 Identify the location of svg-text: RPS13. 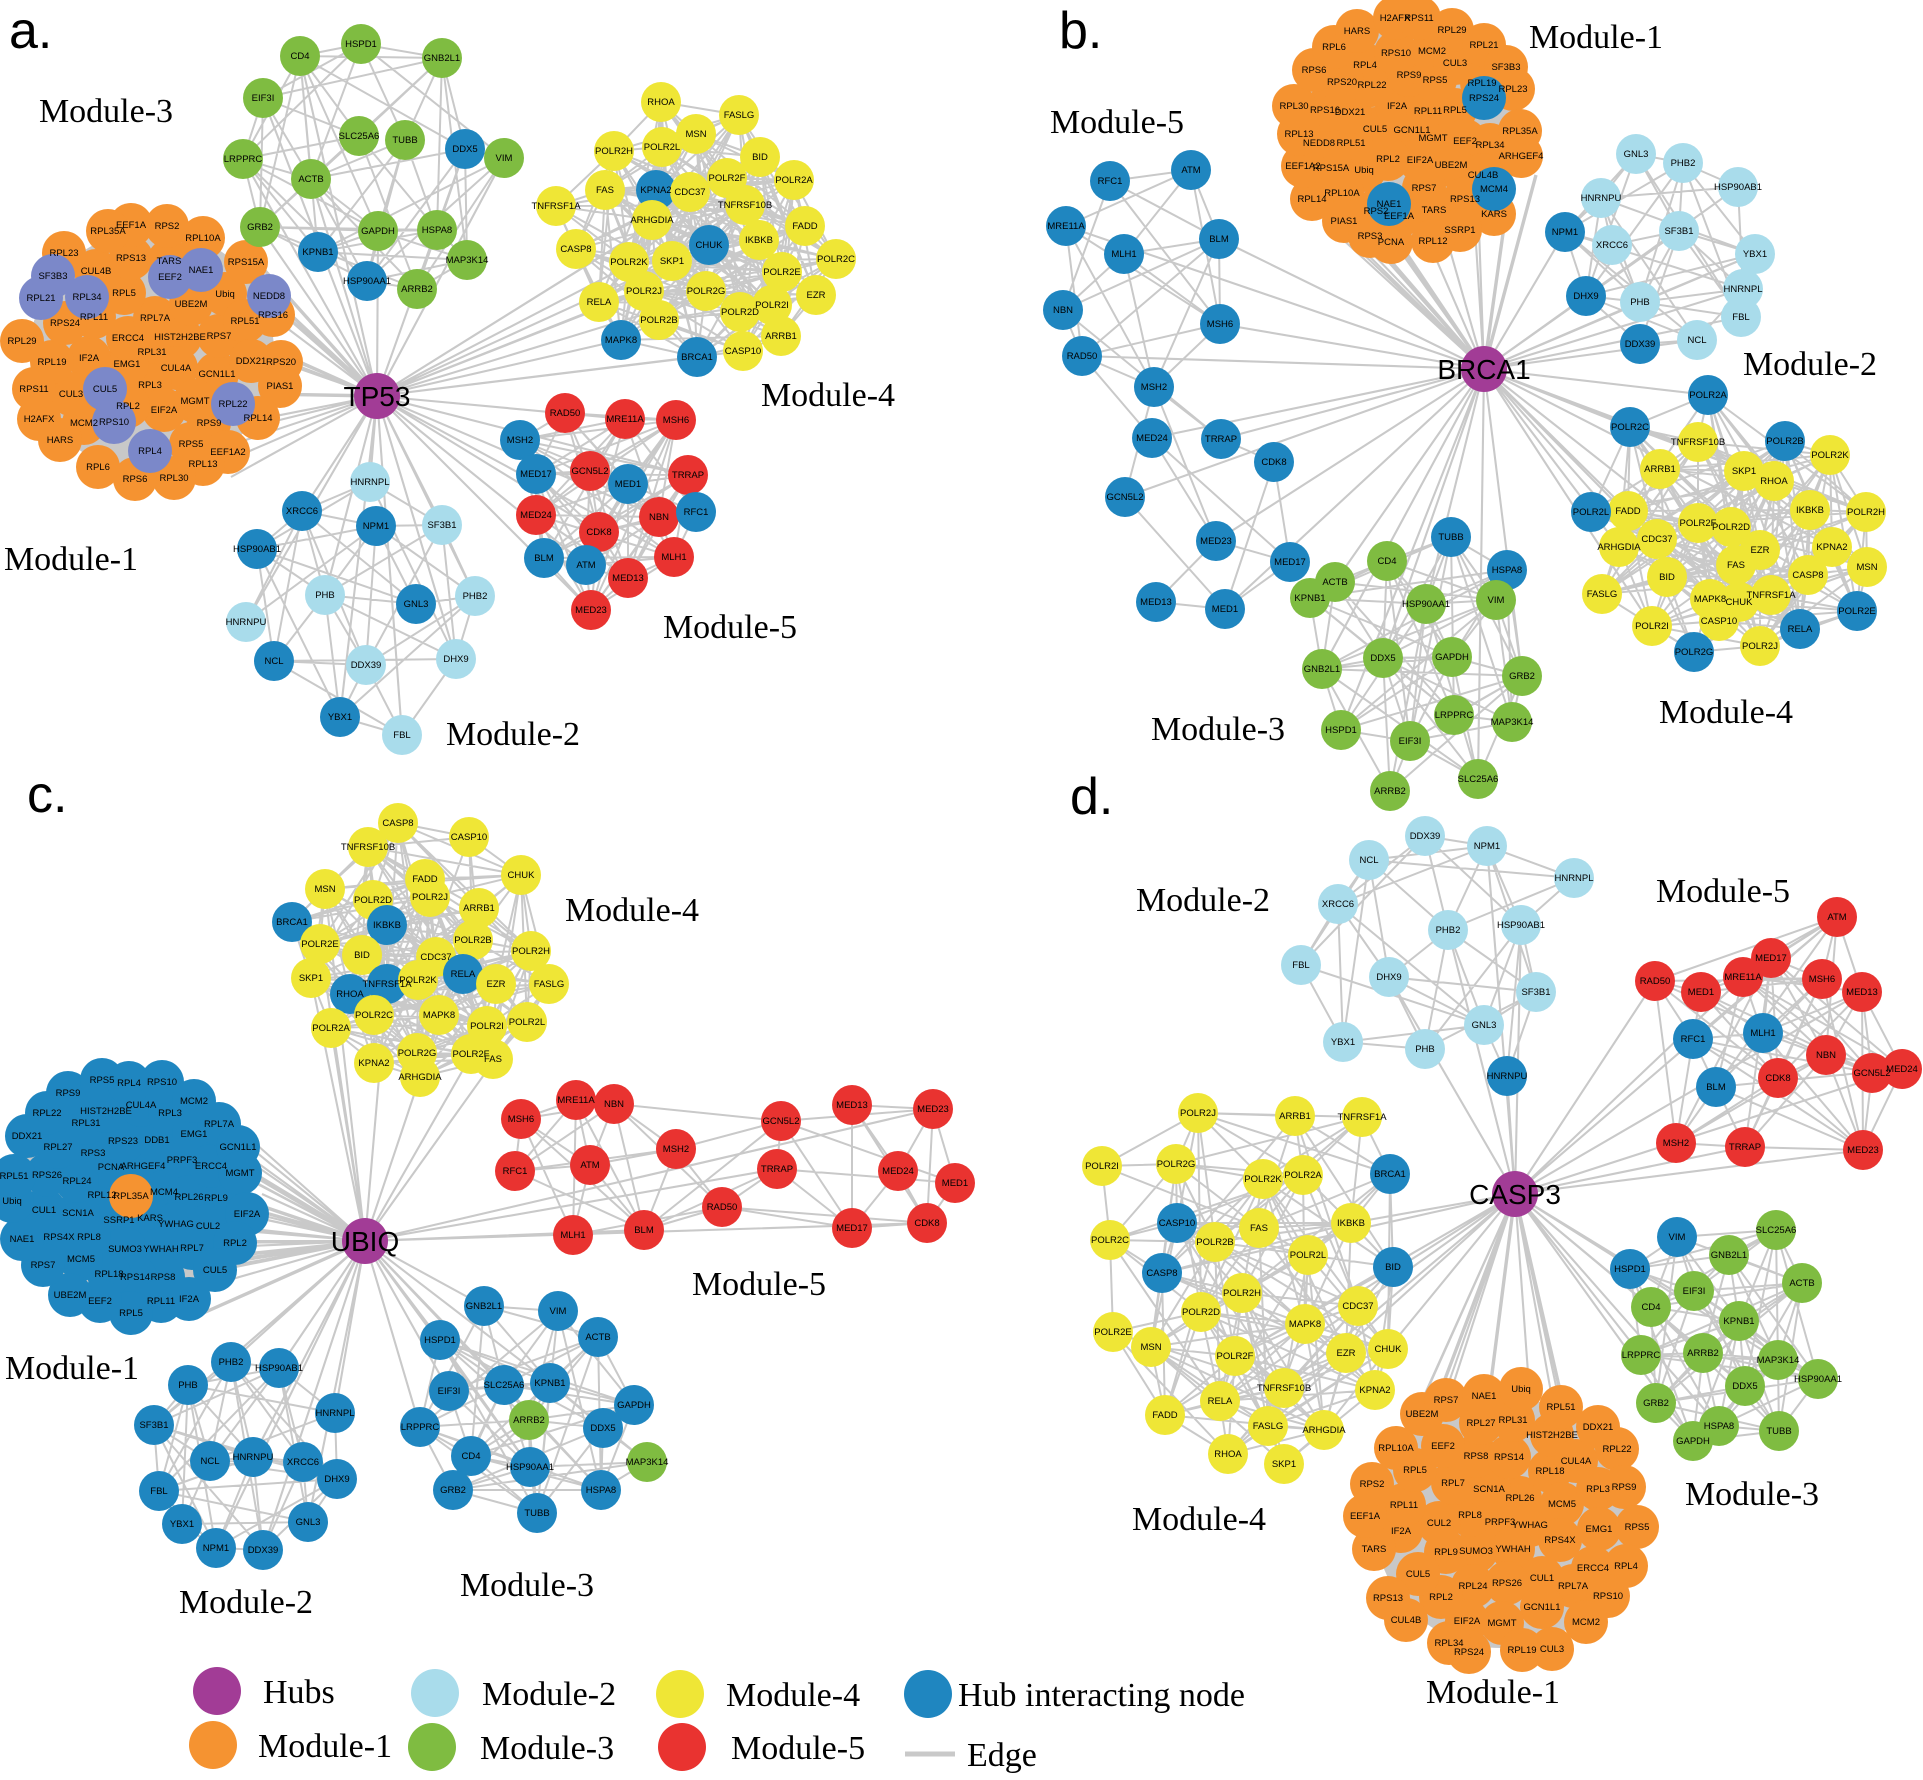
(131, 258).